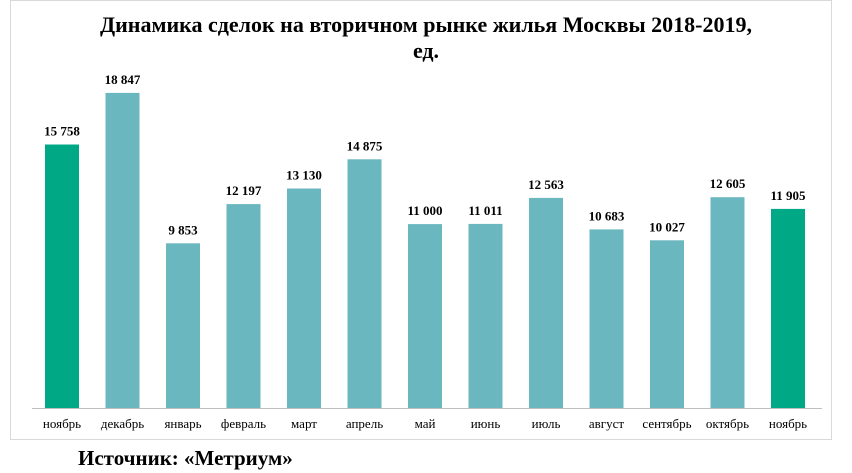 The image size is (852, 473). What do you see at coordinates (304, 423) in the screenshot?
I see `x-tick-label-5: март` at bounding box center [304, 423].